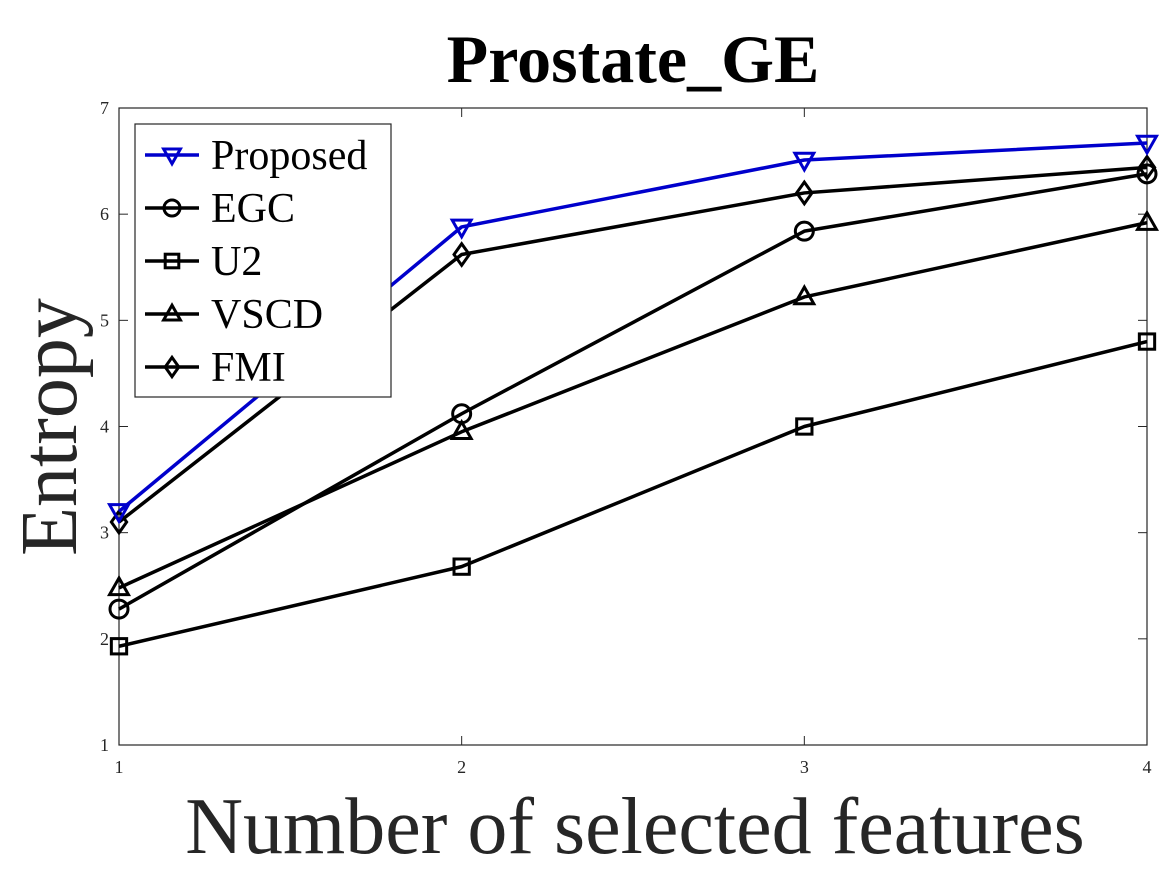  What do you see at coordinates (172, 208) in the screenshot?
I see `legend-marker-egc` at bounding box center [172, 208].